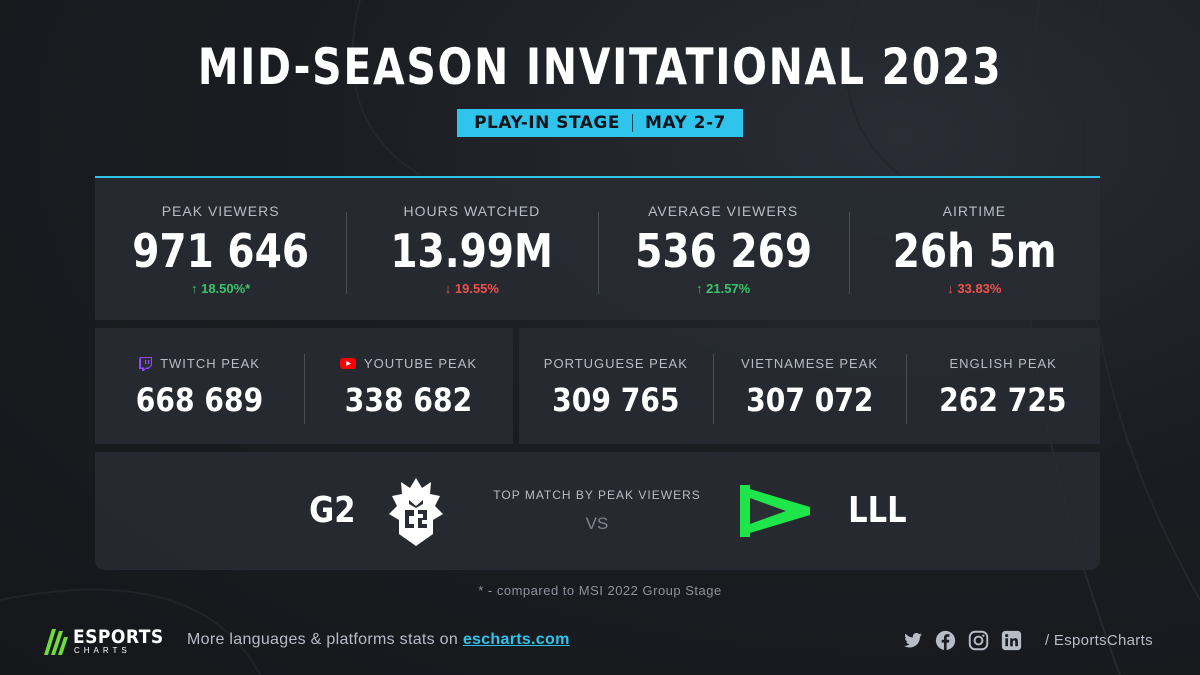 This screenshot has width=1200, height=675. Describe the element at coordinates (600, 67) in the screenshot. I see `page-title: MID-SEASON INVITATIONAL 2023` at that location.